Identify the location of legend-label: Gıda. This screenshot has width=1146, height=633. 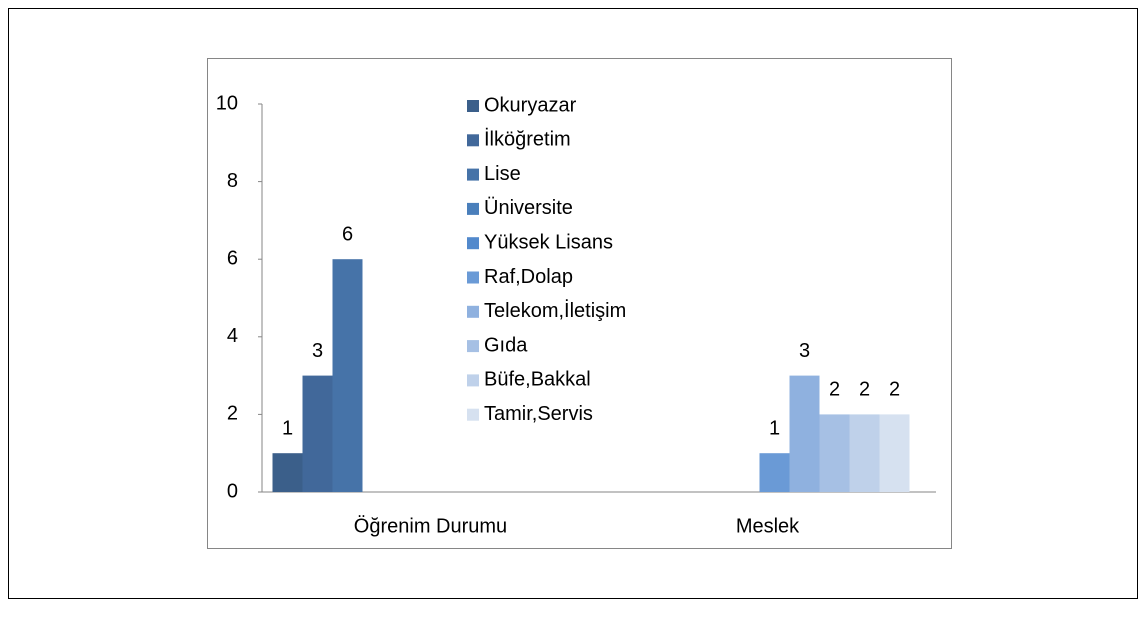
(506, 345).